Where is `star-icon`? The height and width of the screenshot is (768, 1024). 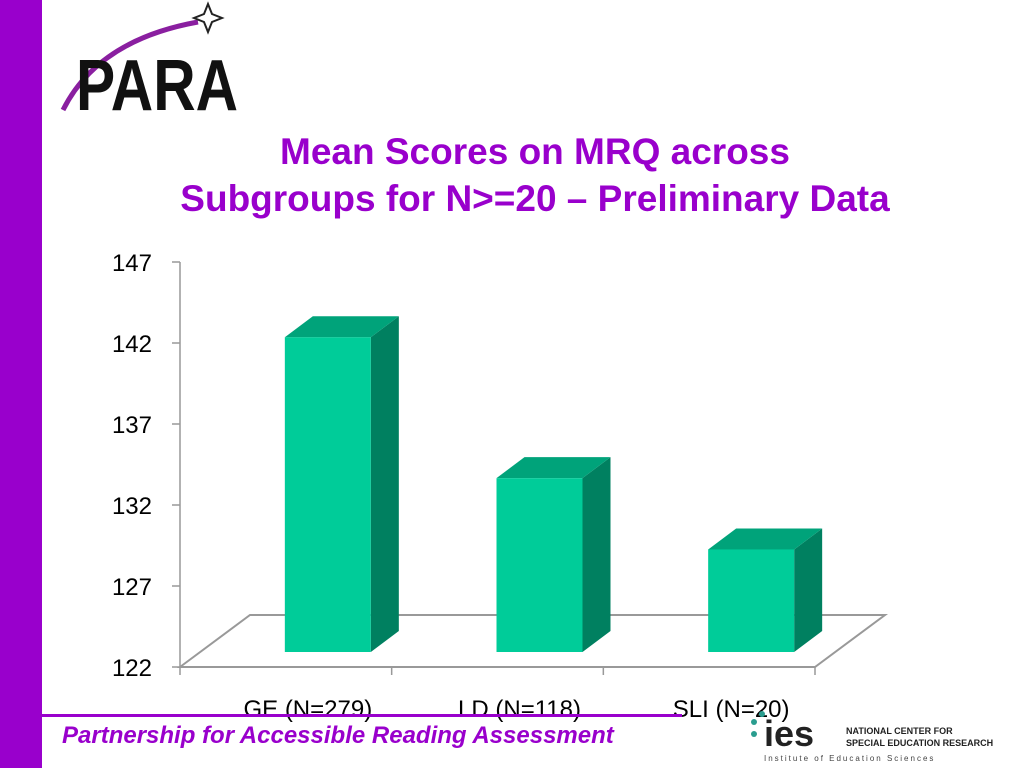 star-icon is located at coordinates (208, 18).